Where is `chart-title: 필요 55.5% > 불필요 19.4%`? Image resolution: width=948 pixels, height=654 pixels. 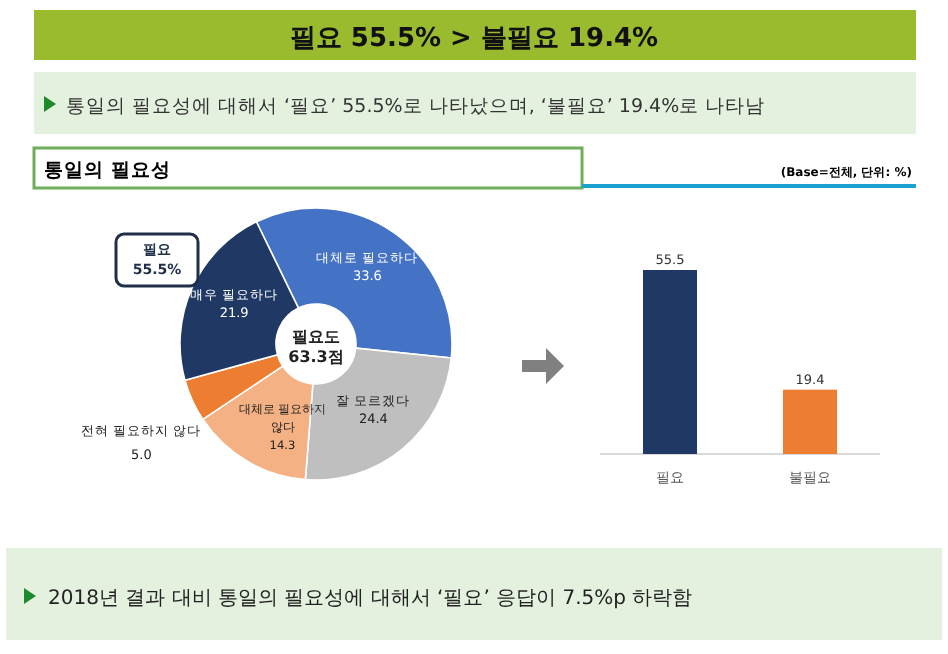
chart-title: 필요 55.5% > 불필요 19.4% is located at coordinates (474, 39).